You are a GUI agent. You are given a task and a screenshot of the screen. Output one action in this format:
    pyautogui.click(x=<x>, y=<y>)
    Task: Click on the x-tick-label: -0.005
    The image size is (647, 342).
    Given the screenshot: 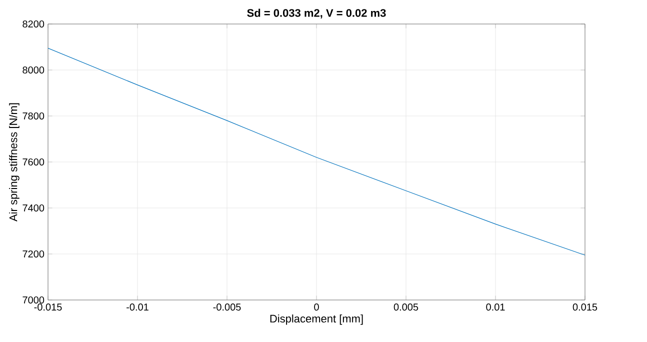 What is the action you would take?
    pyautogui.click(x=227, y=307)
    